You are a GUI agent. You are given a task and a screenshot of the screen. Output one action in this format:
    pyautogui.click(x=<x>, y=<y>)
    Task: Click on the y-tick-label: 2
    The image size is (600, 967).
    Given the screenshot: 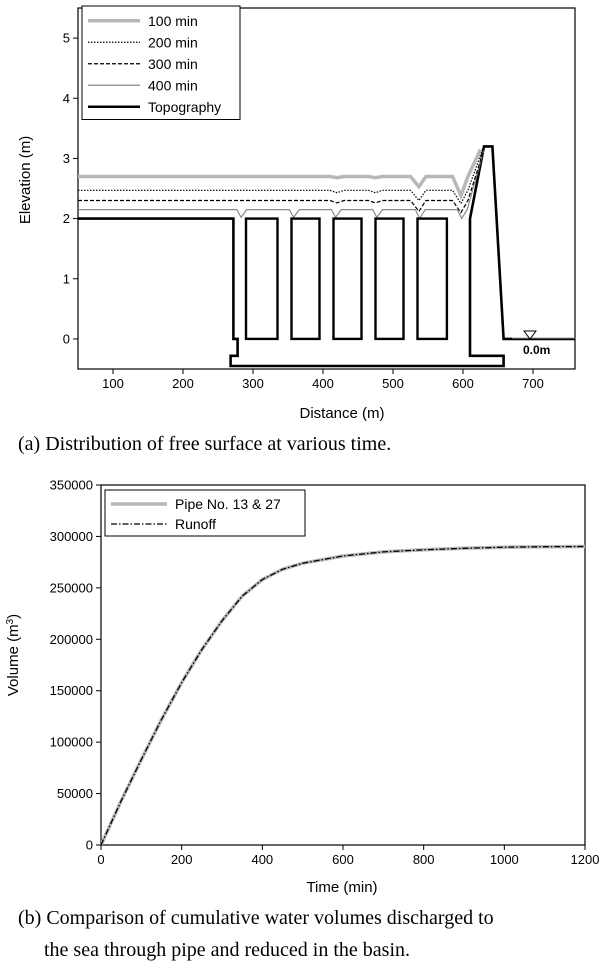 What is the action you would take?
    pyautogui.click(x=66, y=218)
    